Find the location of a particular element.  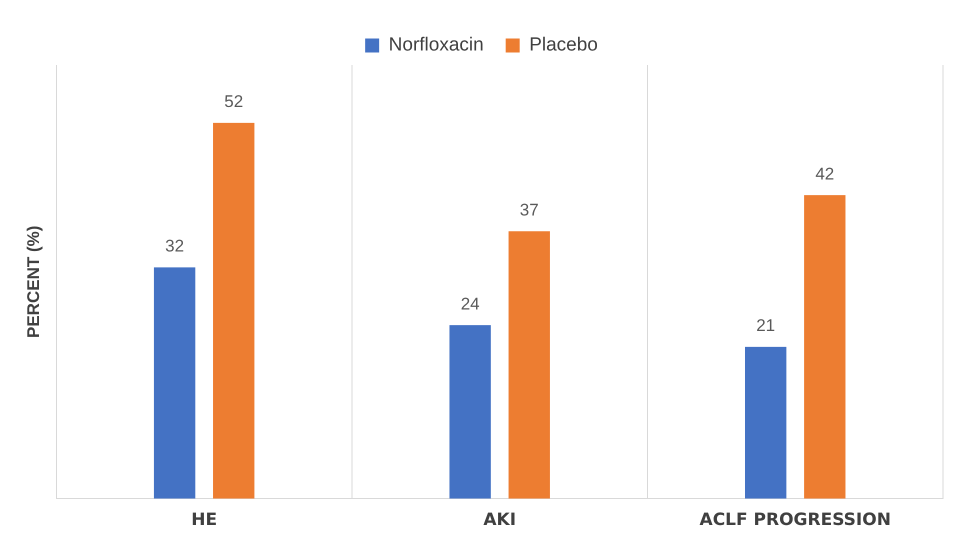

x-tick-label: ACLF PROGRESSION is located at coordinates (795, 520).